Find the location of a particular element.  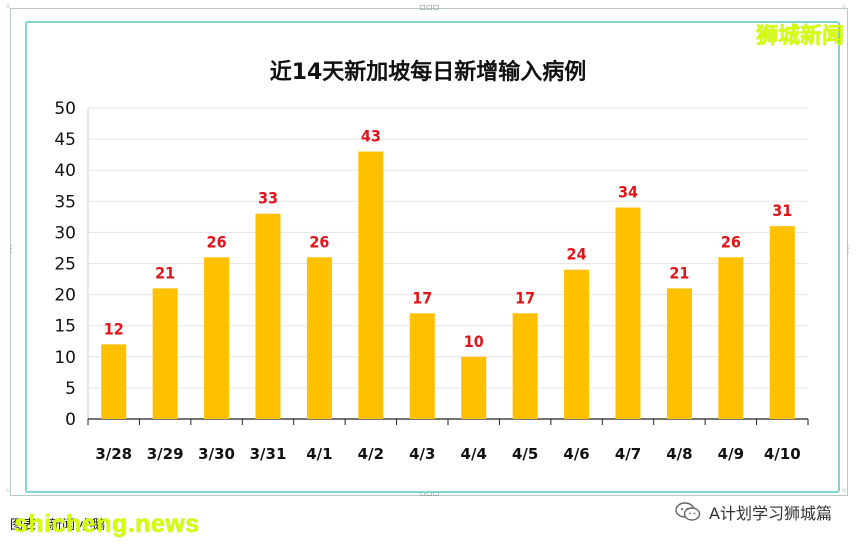

x-tick-label: 3/31 is located at coordinates (268, 454).